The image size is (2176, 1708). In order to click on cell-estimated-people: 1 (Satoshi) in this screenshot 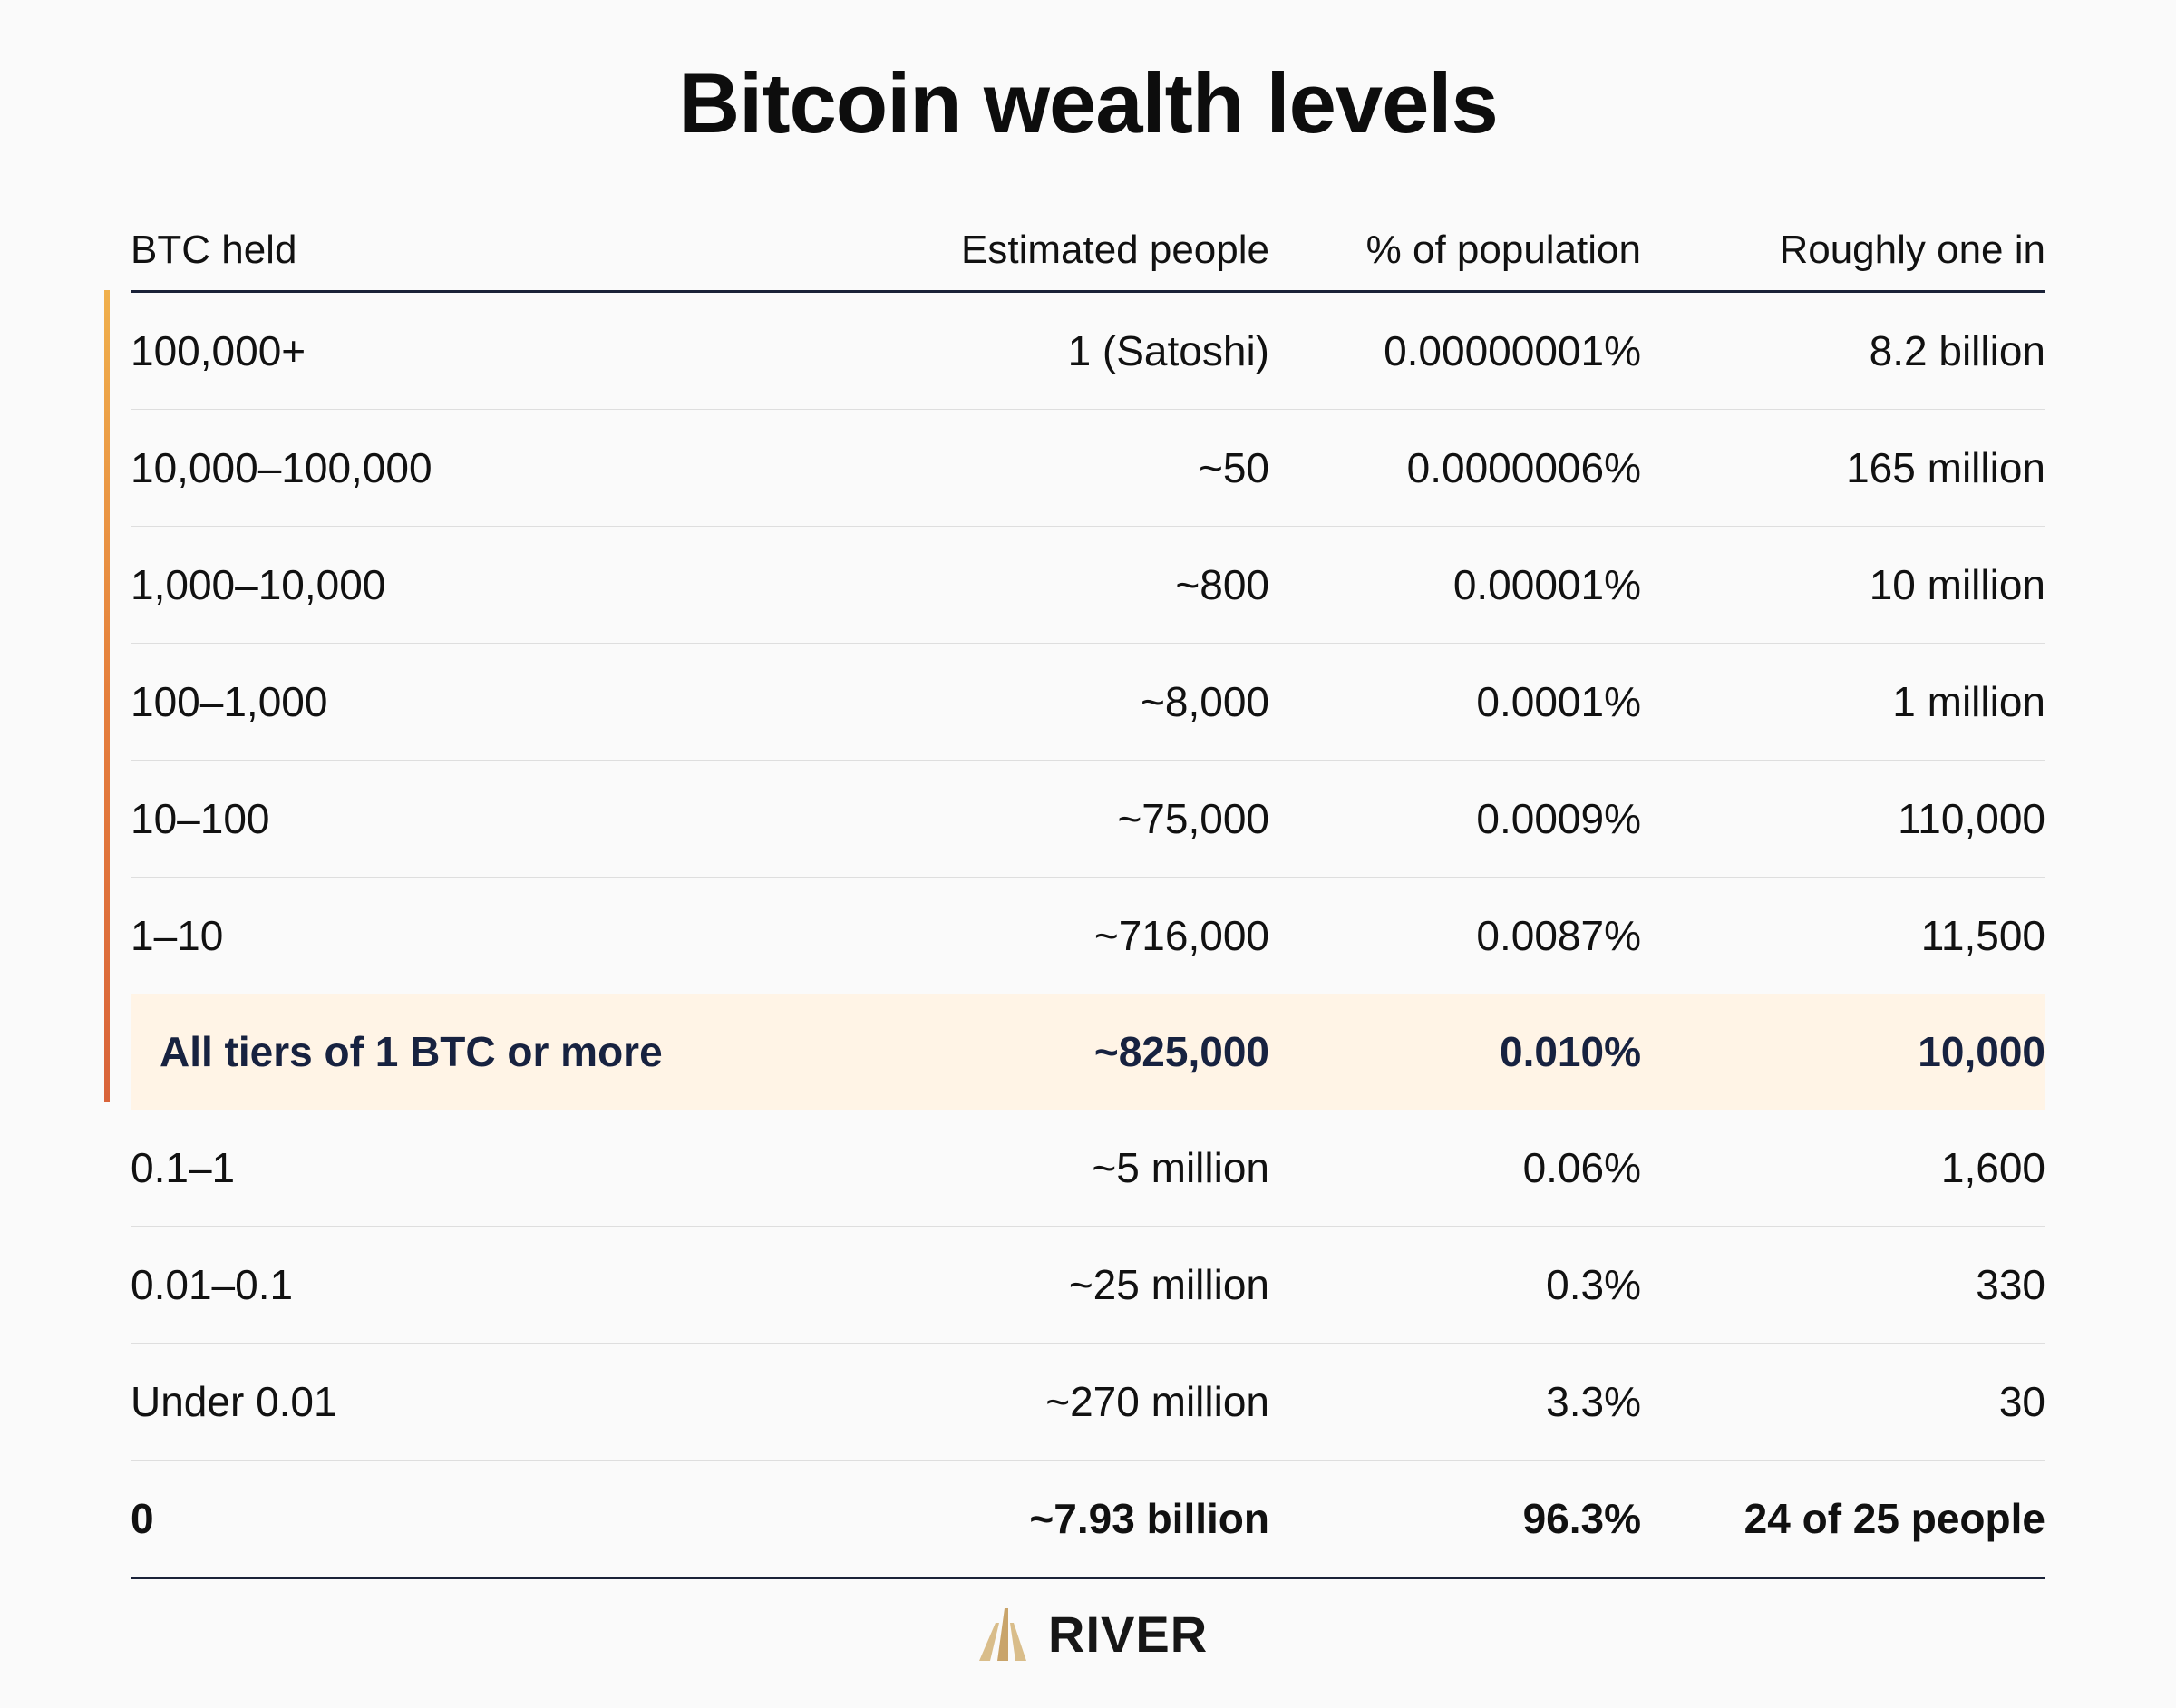, I will do `click(1168, 350)`.